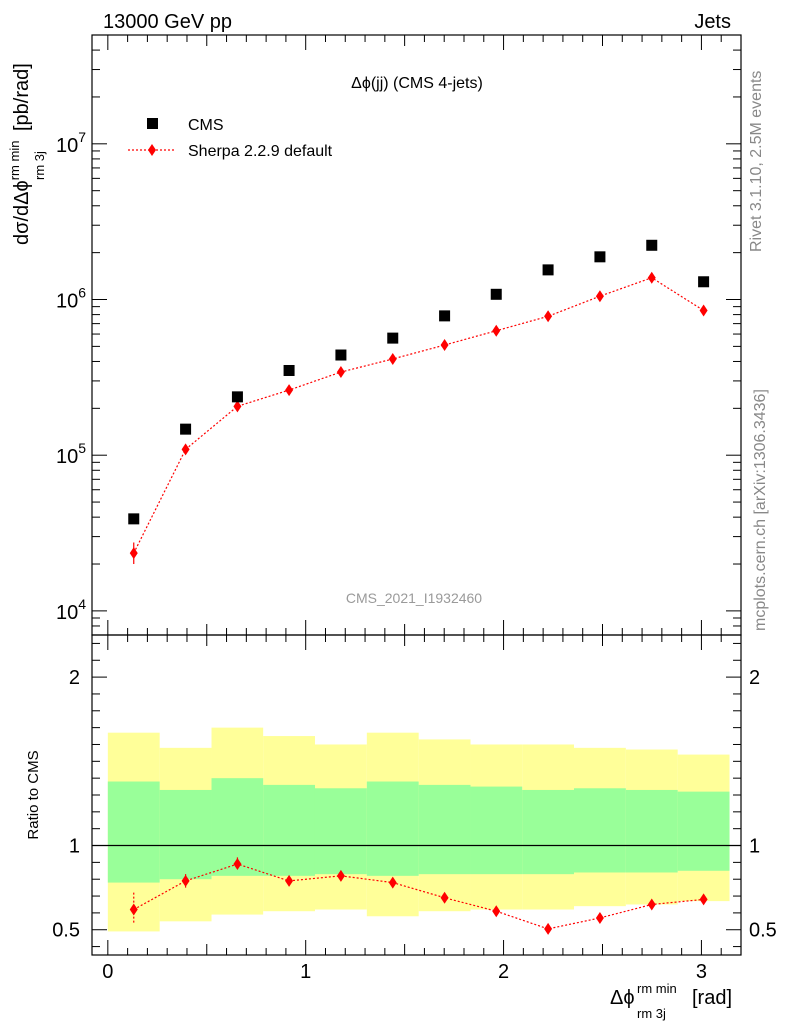  I want to click on rivet-label: Rivet 3.1.10, 2.5M events, so click(756, 161).